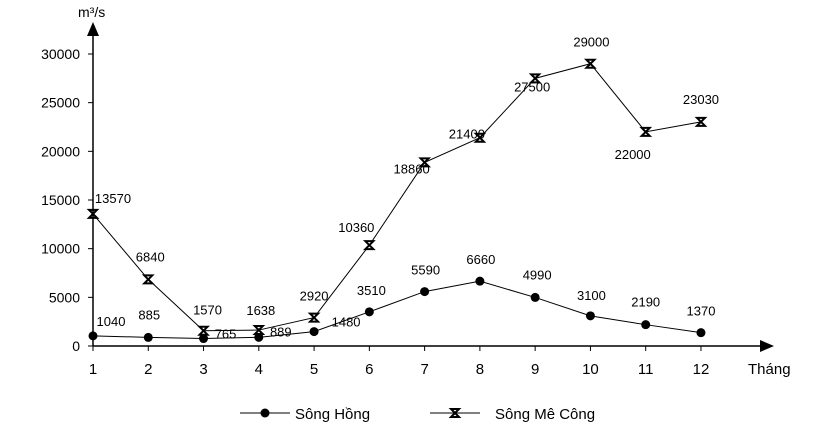 The height and width of the screenshot is (436, 820). I want to click on x-tick-label: 12, so click(701, 369).